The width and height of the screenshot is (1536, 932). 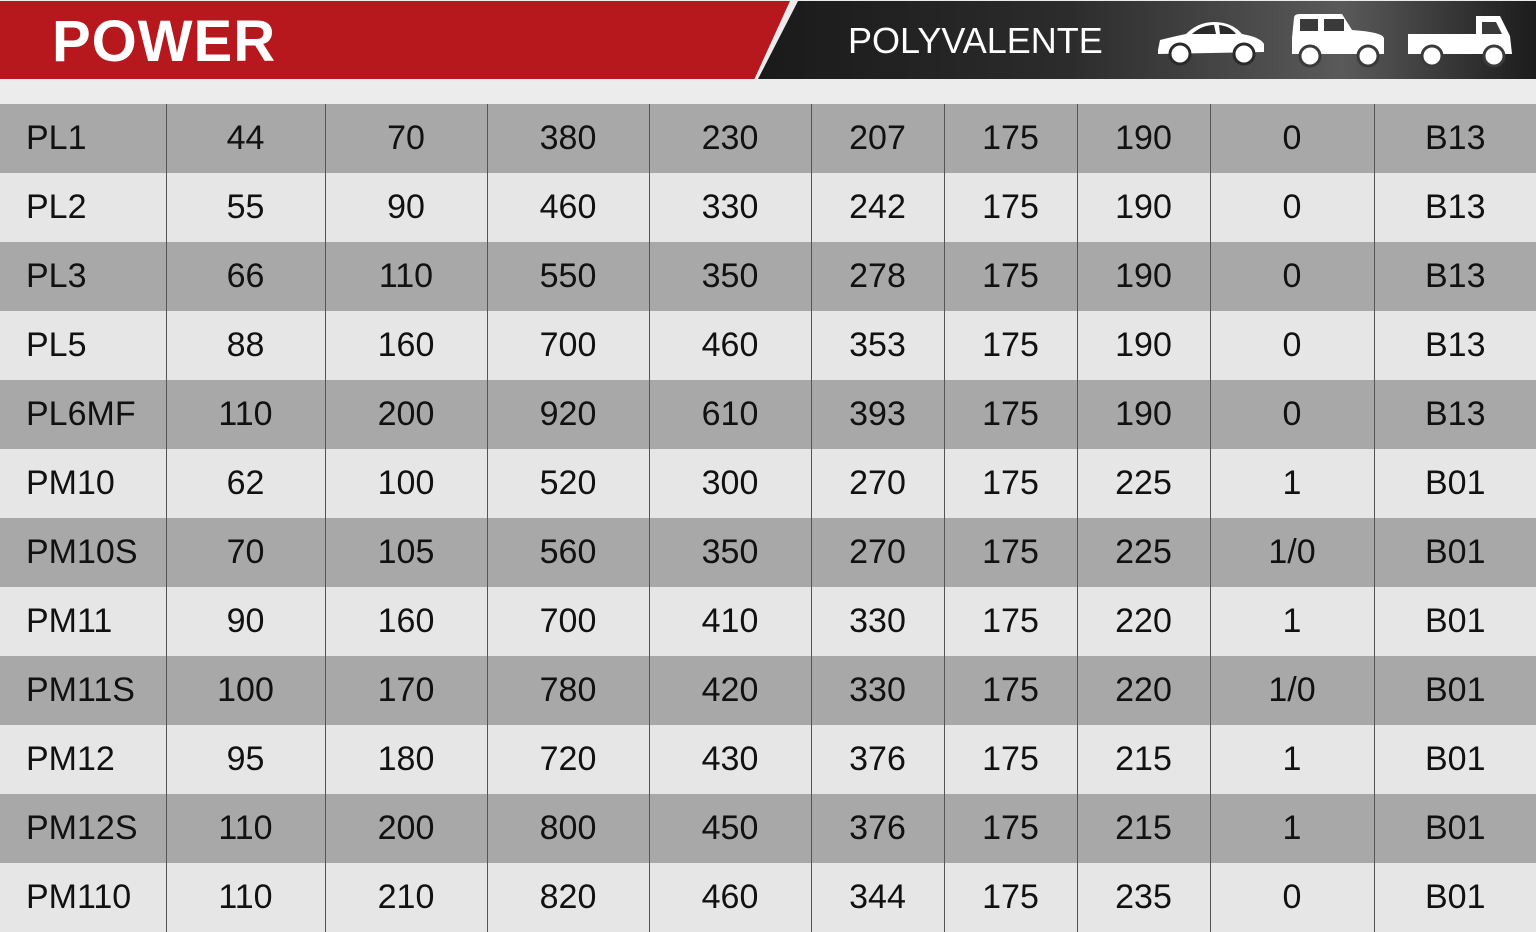 What do you see at coordinates (83, 552) in the screenshot?
I see `model-cell: PM10S` at bounding box center [83, 552].